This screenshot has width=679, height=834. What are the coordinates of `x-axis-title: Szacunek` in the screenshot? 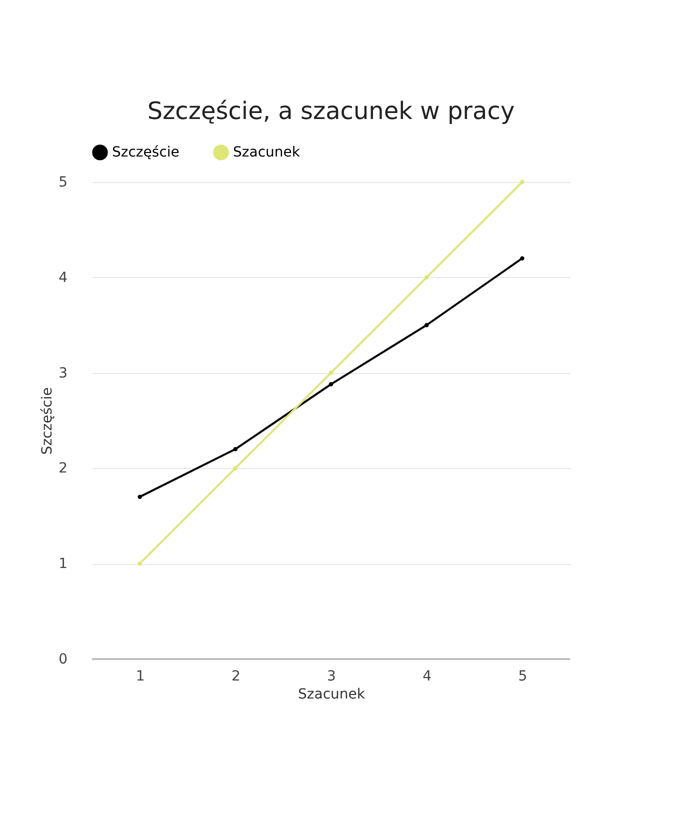 It's located at (332, 694).